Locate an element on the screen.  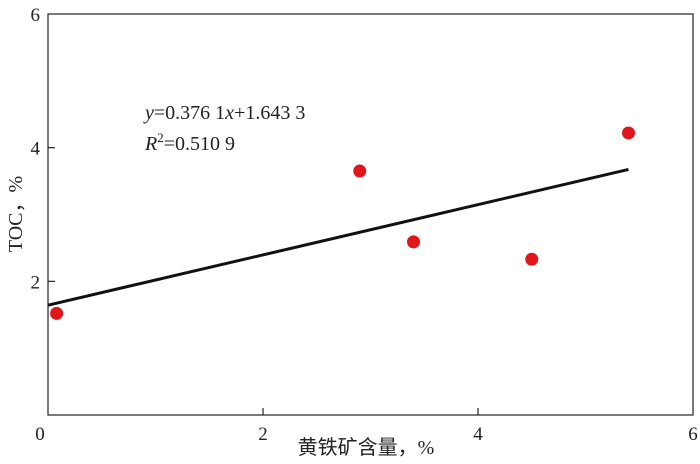
equation-intercept: +1.643 3 is located at coordinates (269, 113).